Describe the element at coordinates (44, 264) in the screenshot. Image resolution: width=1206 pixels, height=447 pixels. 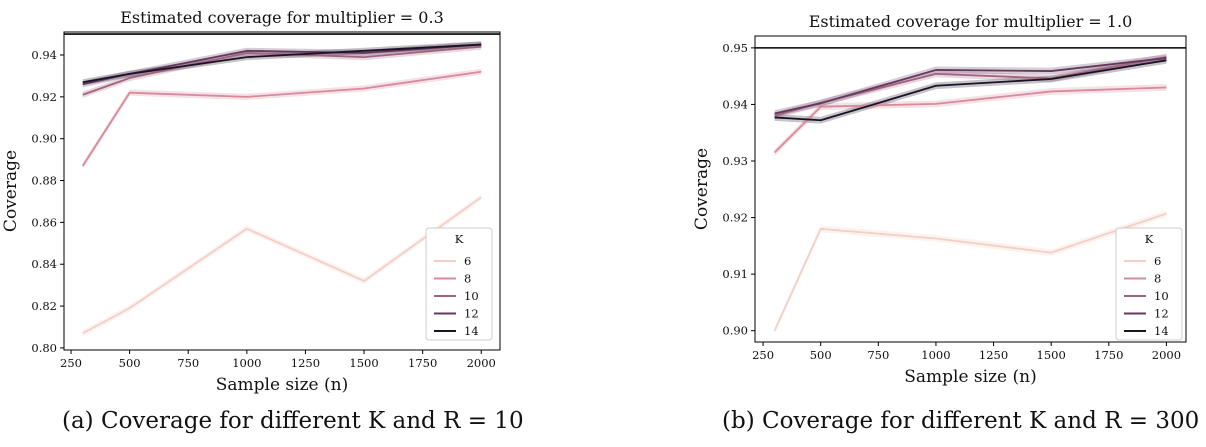
I see `y-tick-label: 0.84` at that location.